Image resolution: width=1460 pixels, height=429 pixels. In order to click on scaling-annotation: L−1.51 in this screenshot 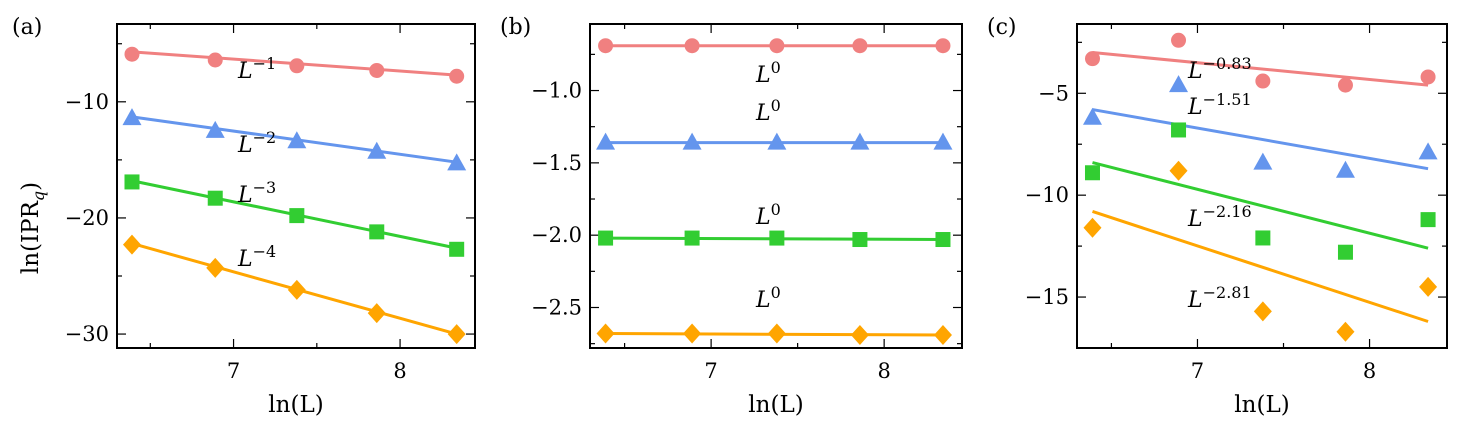, I will do `click(1219, 105)`.